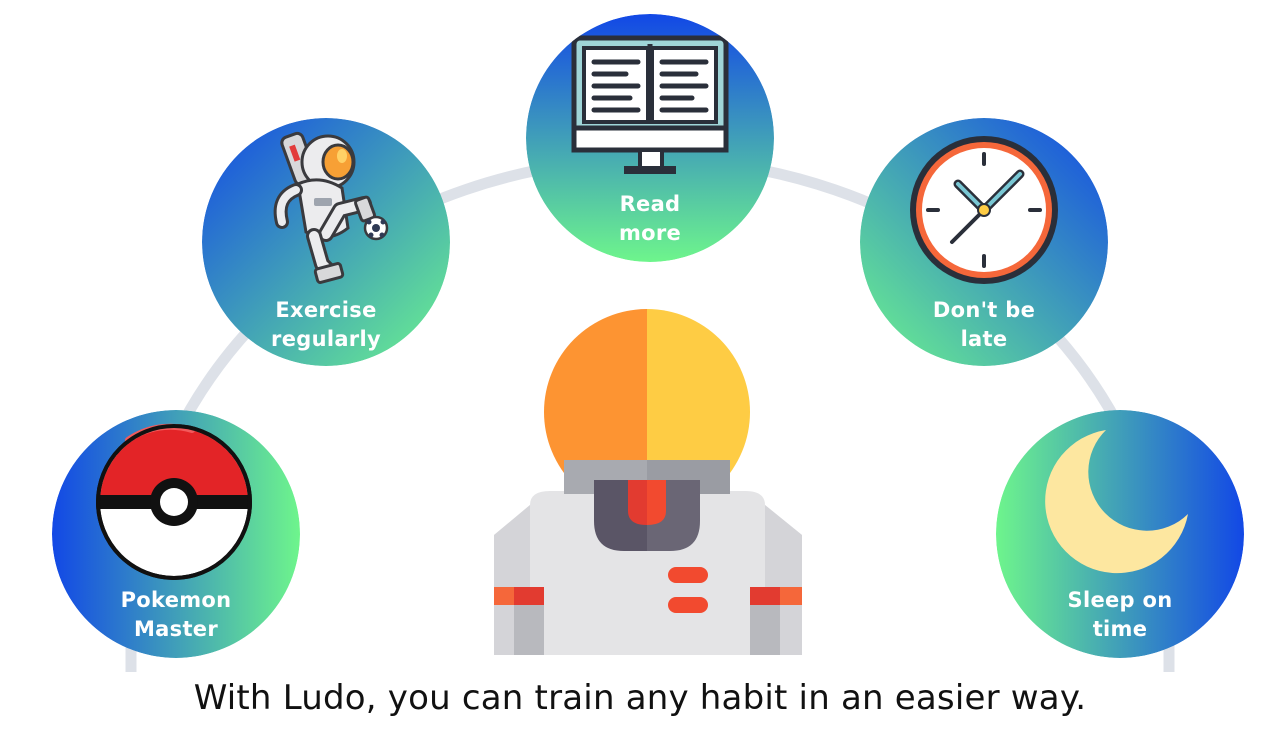 Image resolution: width=1280 pixels, height=730 pixels. I want to click on book-monitor-icon, so click(650, 138).